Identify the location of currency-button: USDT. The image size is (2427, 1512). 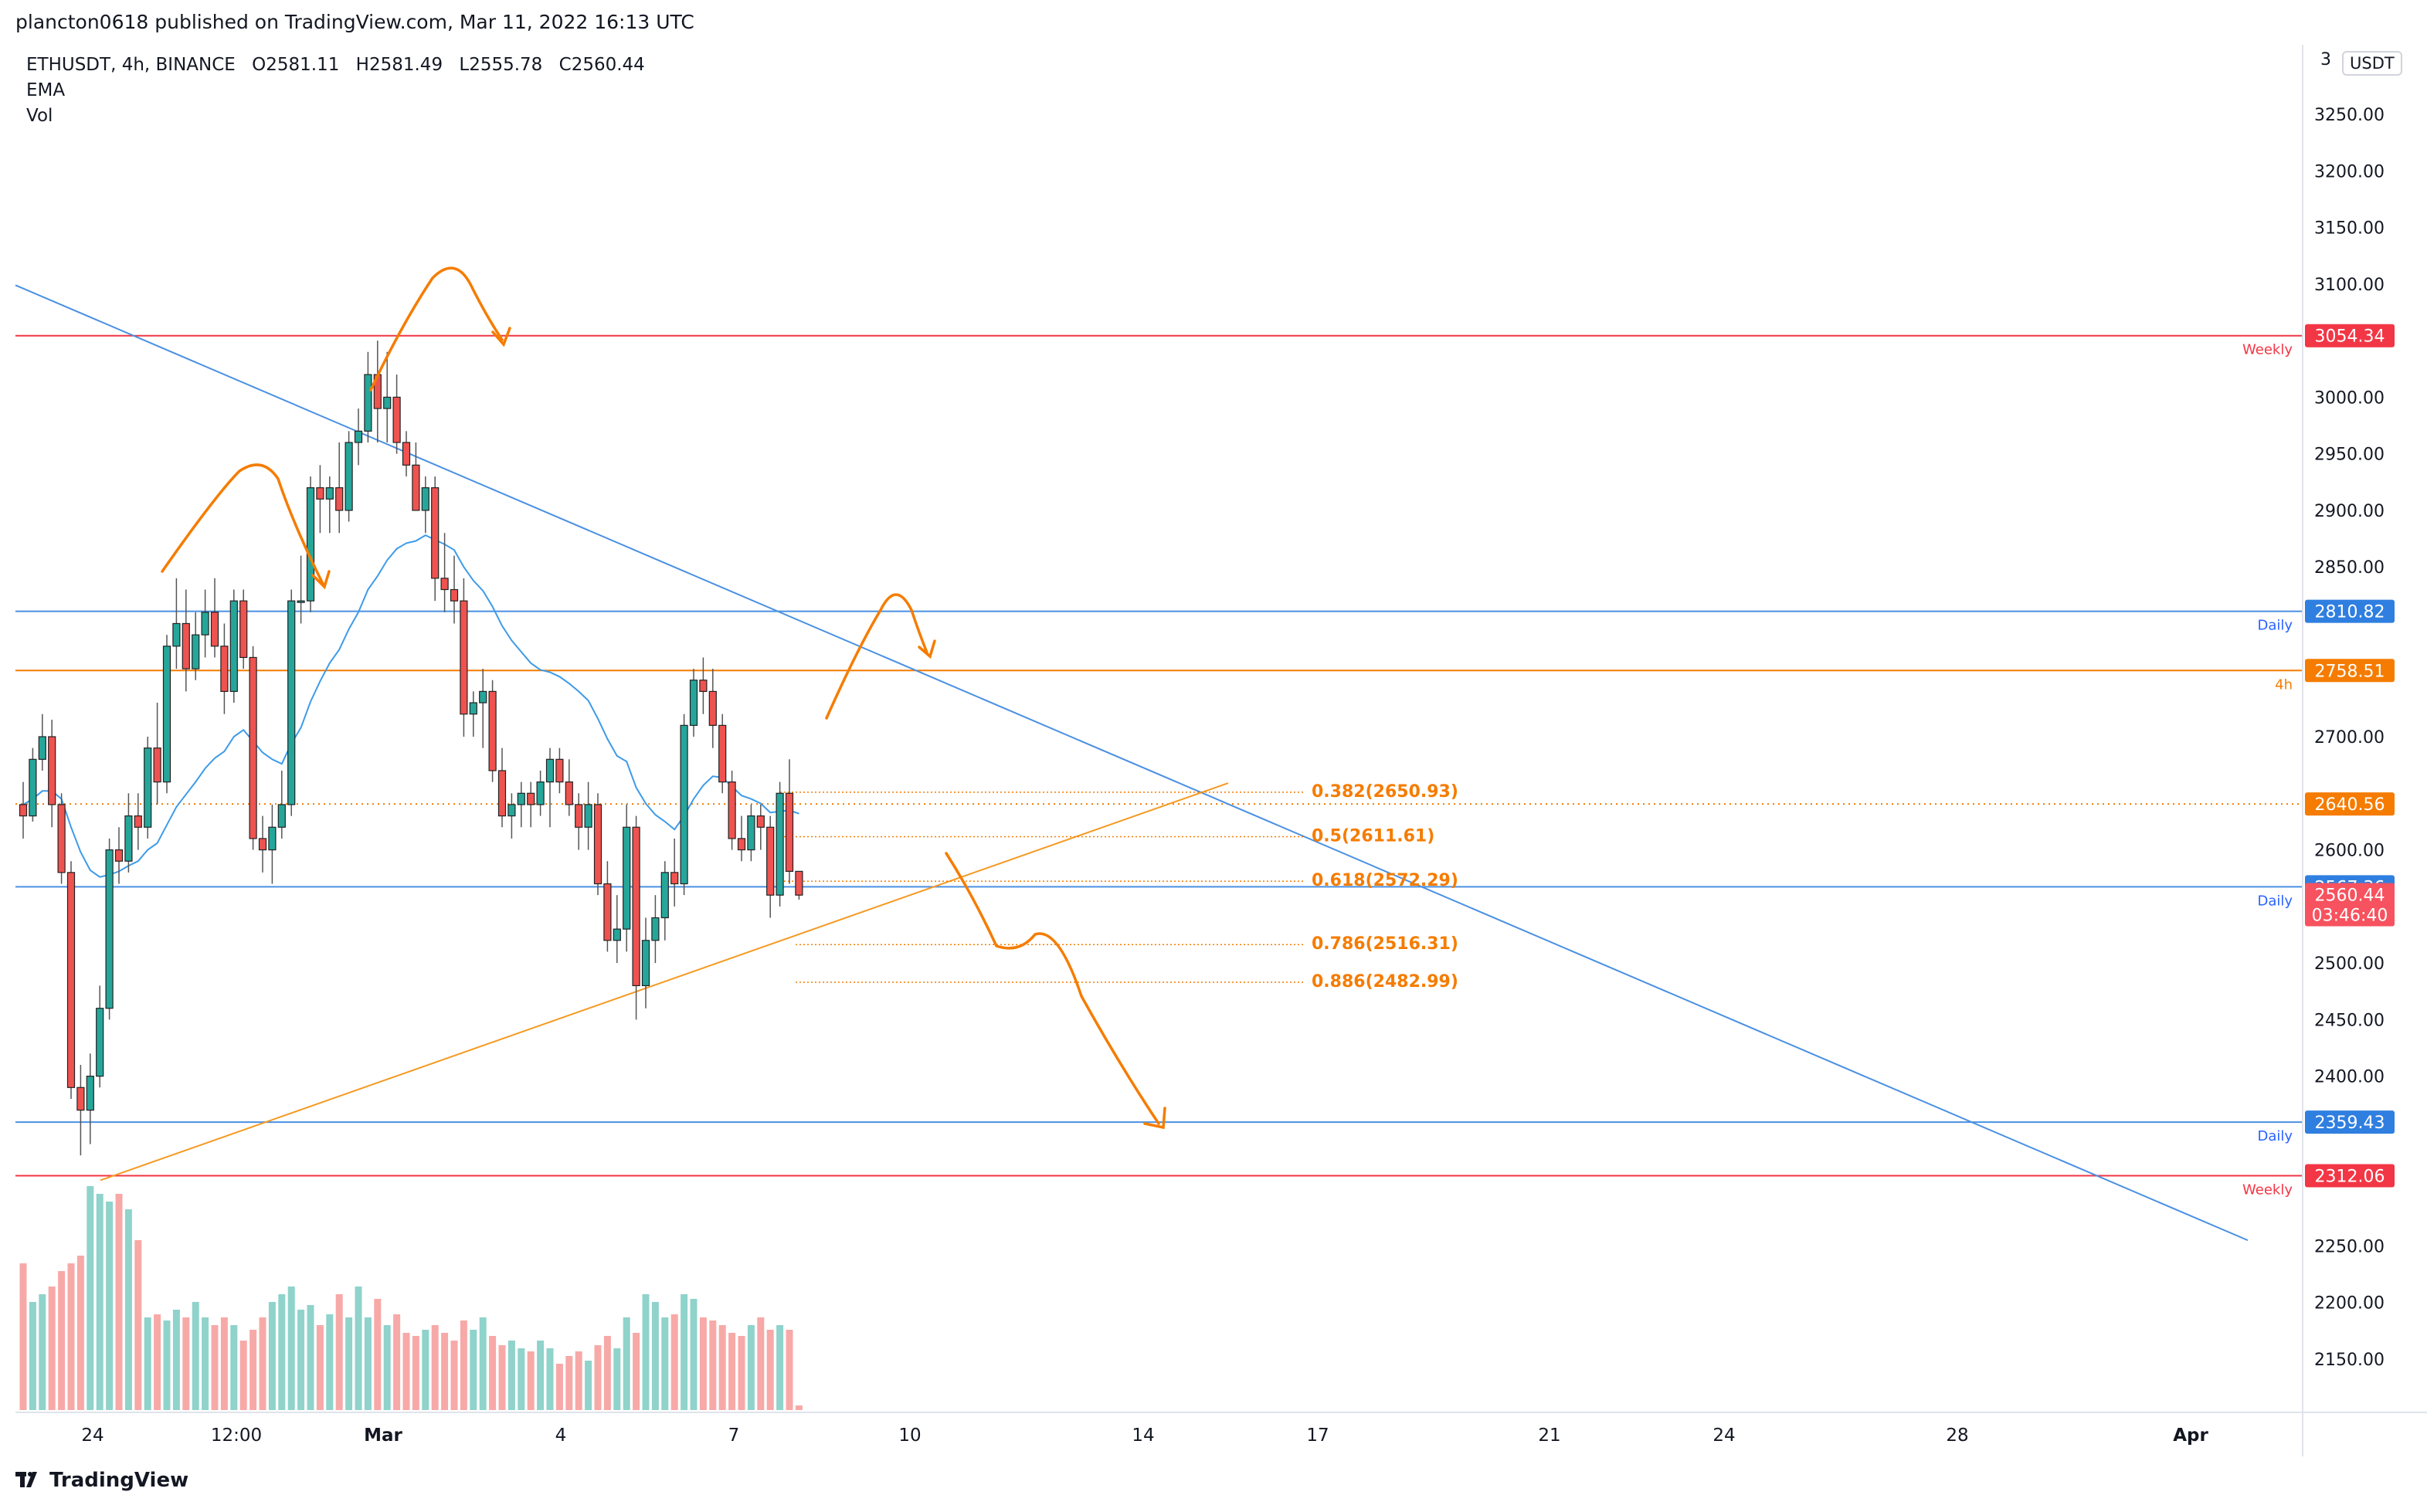
(2372, 63).